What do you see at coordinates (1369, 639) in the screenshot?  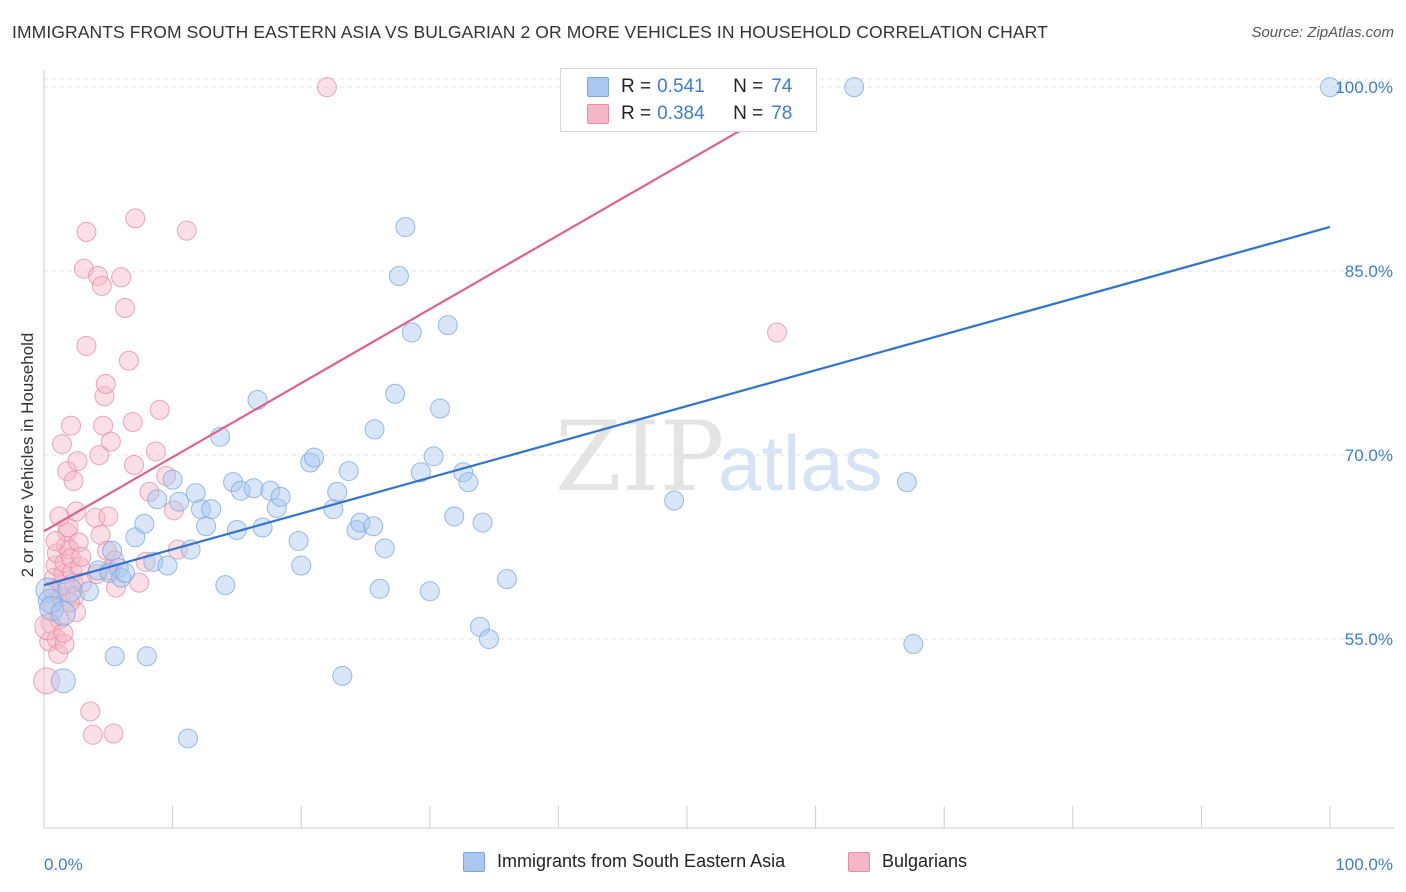 I see `y-tick-label: 55.0%` at bounding box center [1369, 639].